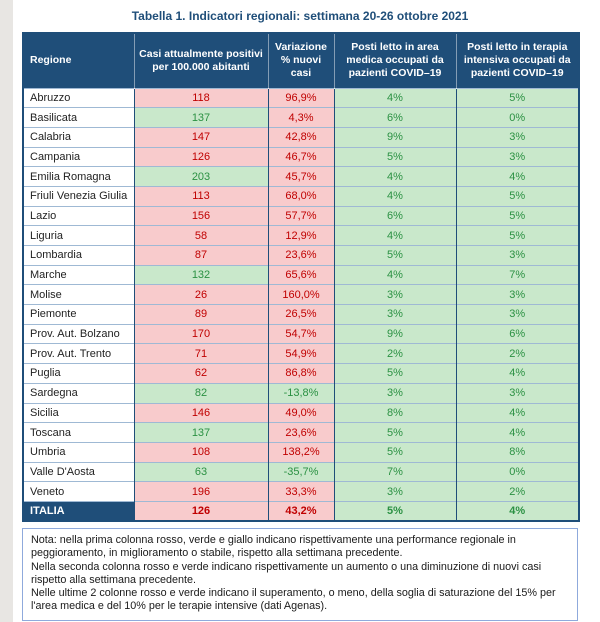  What do you see at coordinates (394, 353) in the screenshot?
I see `area-medica-cell: 2%` at bounding box center [394, 353].